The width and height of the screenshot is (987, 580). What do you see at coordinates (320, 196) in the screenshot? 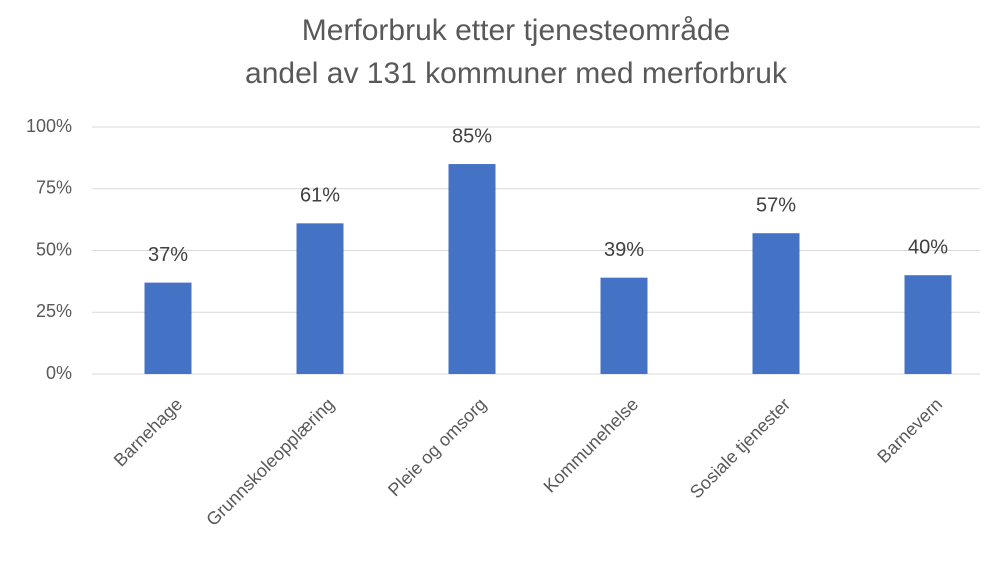
I see `data-label: 61%` at bounding box center [320, 196].